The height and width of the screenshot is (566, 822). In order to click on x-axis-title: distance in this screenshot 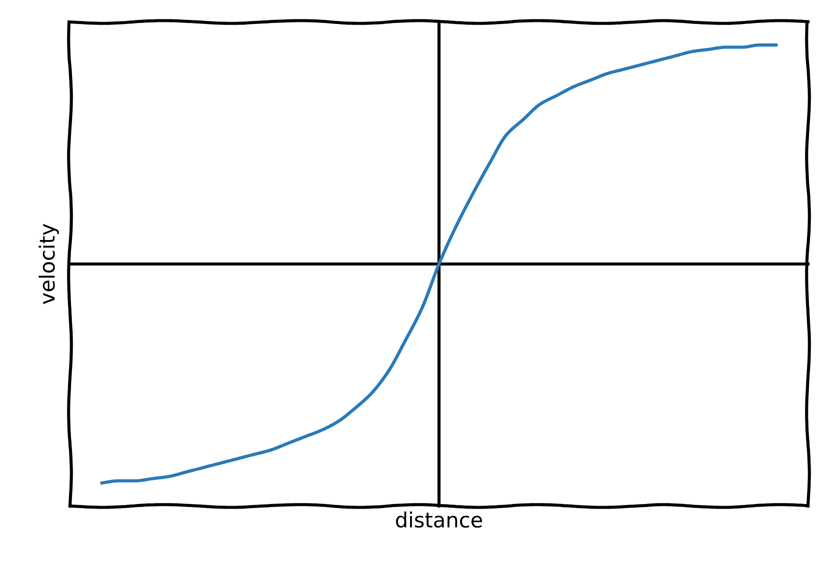, I will do `click(439, 520)`.